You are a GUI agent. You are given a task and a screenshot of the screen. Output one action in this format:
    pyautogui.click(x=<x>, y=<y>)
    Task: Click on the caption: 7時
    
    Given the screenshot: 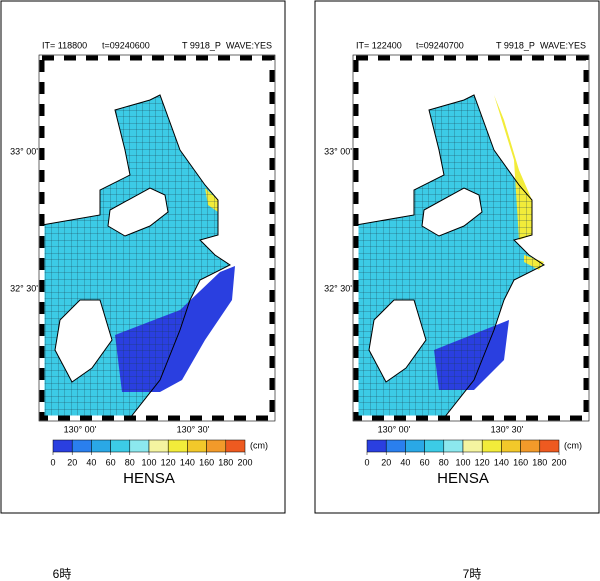 What is the action you would take?
    pyautogui.click(x=472, y=574)
    